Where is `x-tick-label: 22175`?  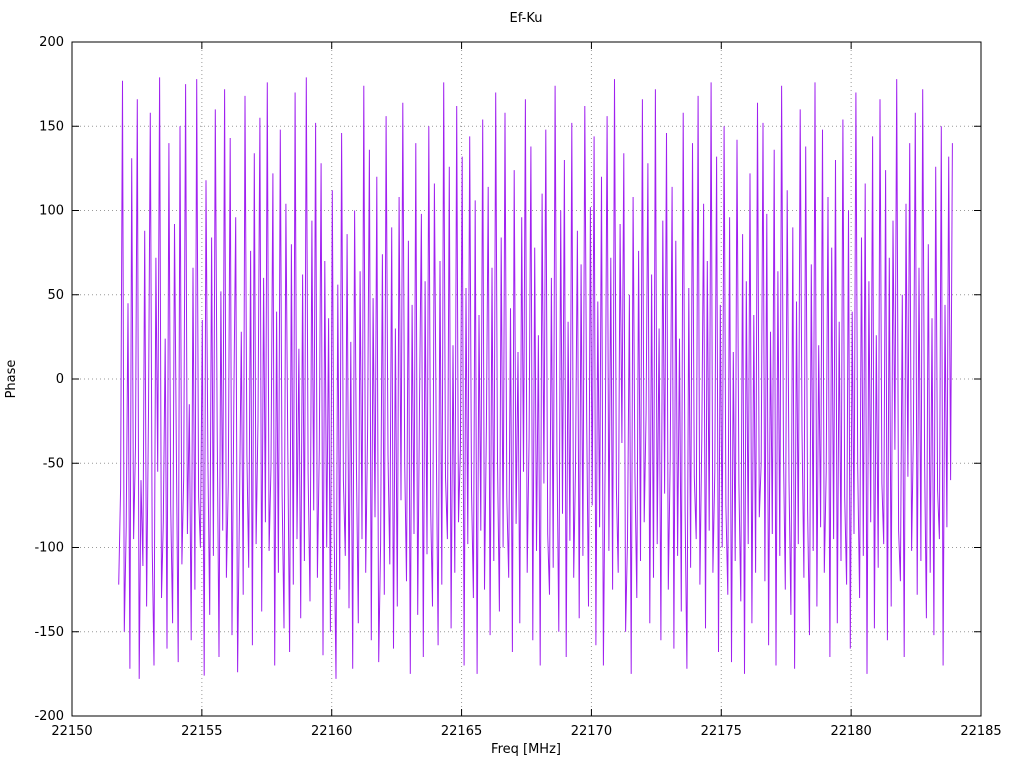
x-tick-label: 22175 is located at coordinates (721, 731).